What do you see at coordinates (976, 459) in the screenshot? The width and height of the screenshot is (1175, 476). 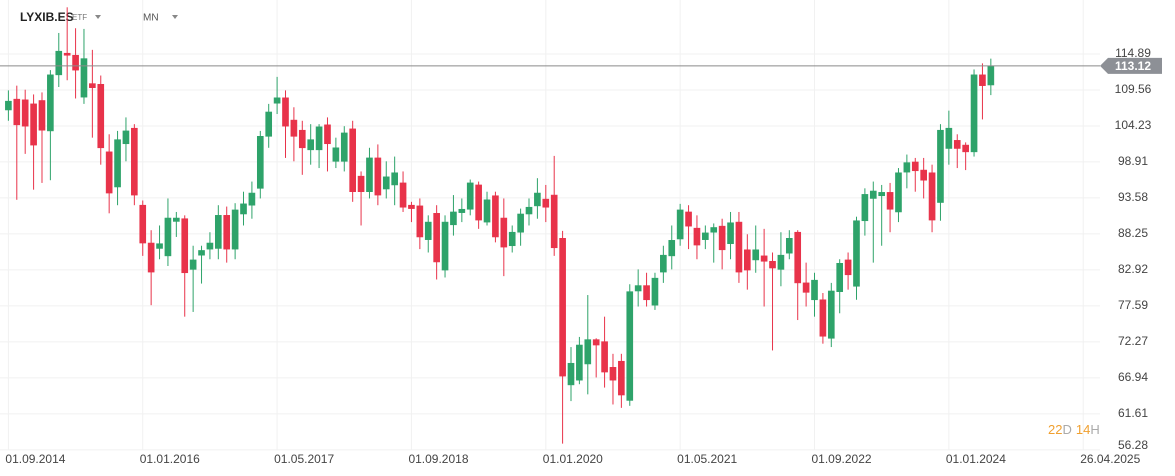 I see `x-tick-label: 01.01.2024` at bounding box center [976, 459].